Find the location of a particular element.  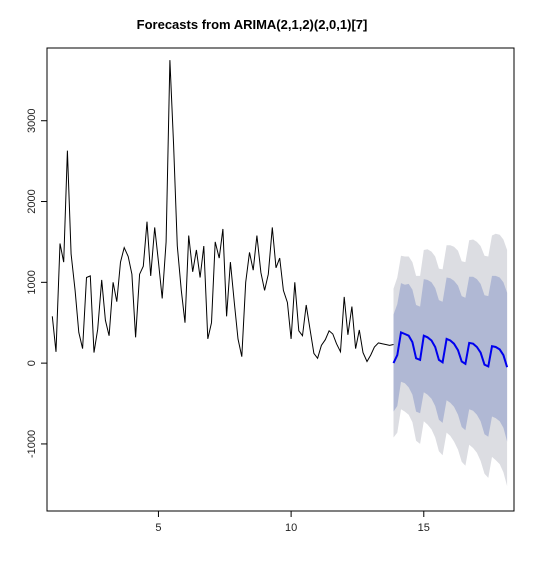

y-tick-label: 1000 is located at coordinates (32, 282).